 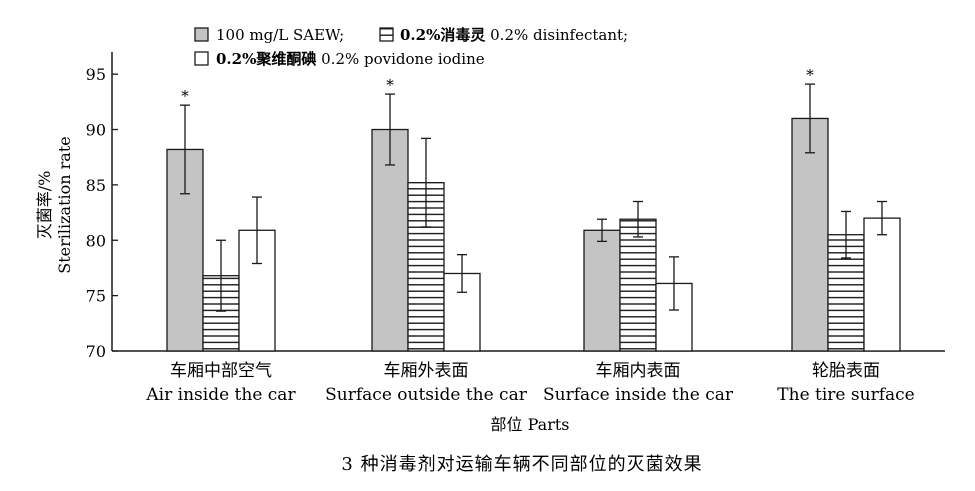 I want to click on y-tick-label: 75, so click(x=96, y=296).